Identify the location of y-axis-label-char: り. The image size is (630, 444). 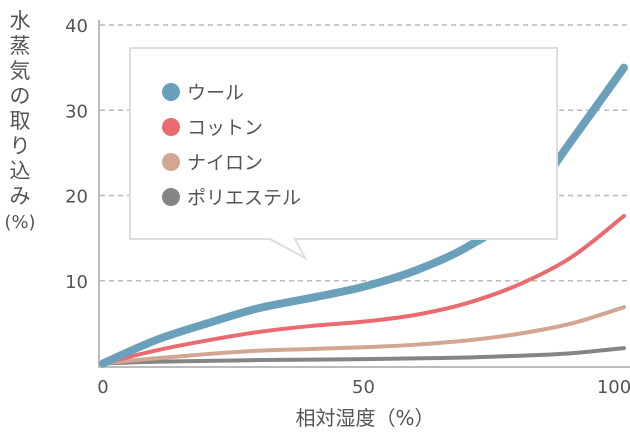
(20, 146).